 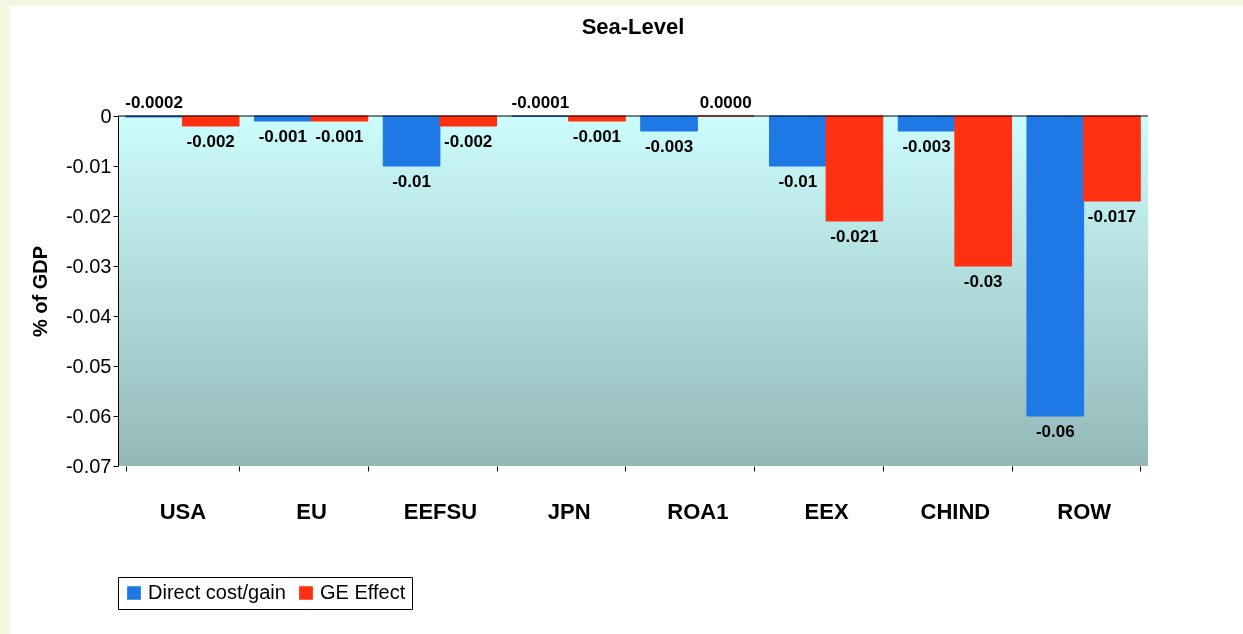 I want to click on y-tick-label: -0.05, so click(x=88, y=365).